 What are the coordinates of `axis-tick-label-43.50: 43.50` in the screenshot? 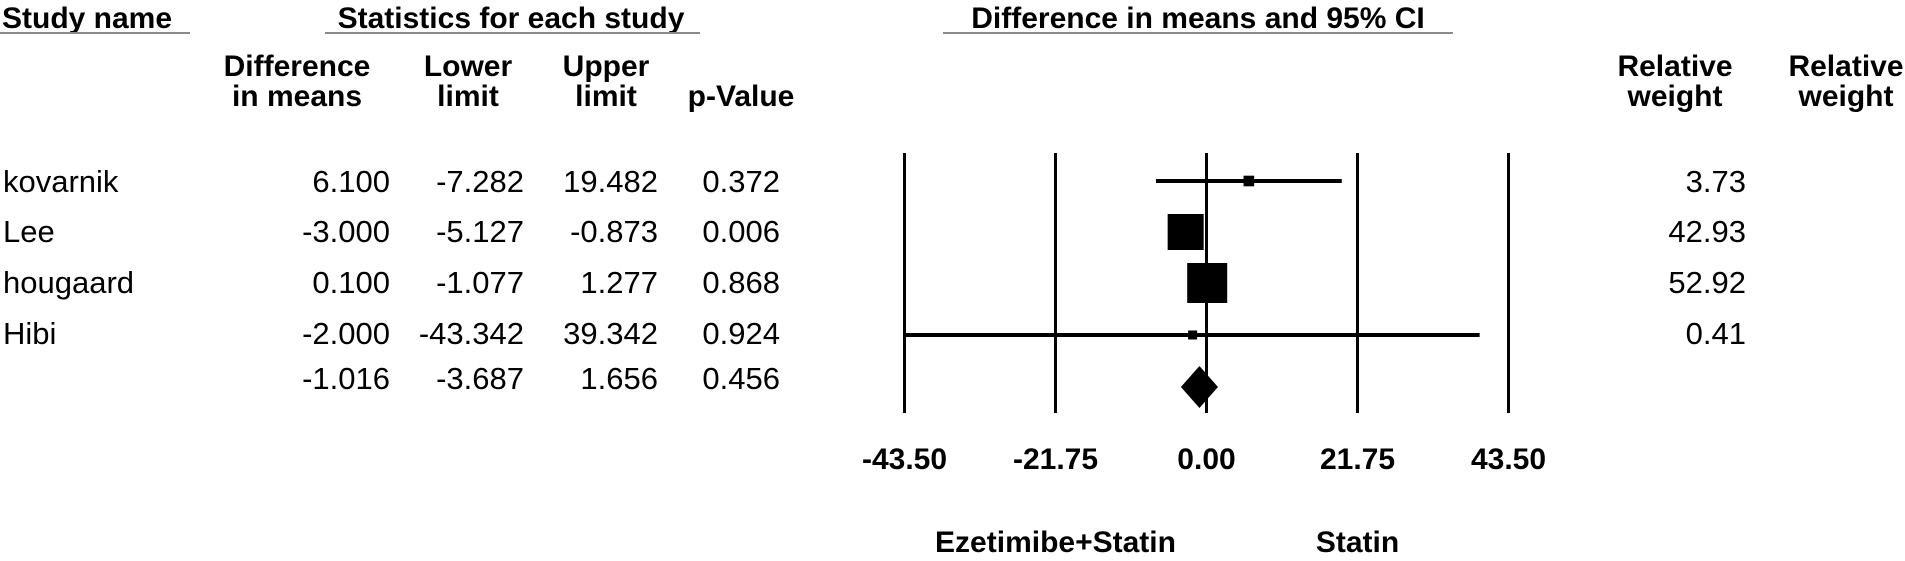 It's located at (1508, 459).